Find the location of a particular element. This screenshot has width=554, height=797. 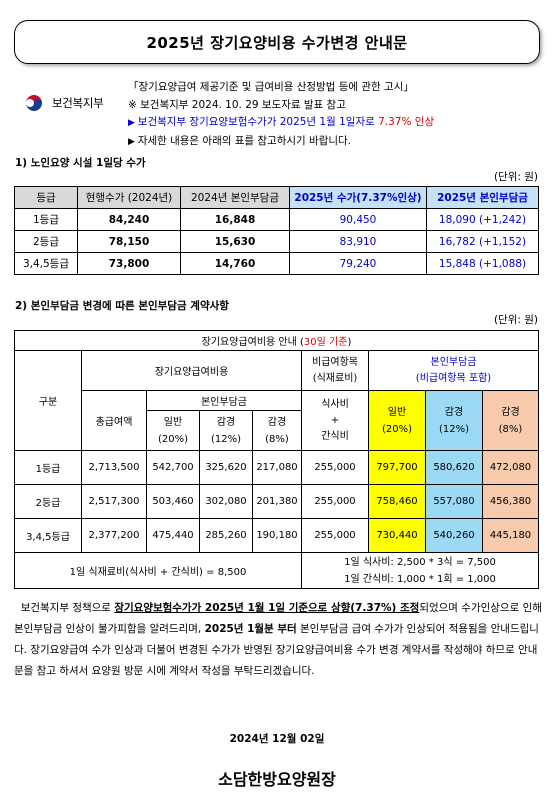

document-date: 2024년 12월 02일 is located at coordinates (277, 739).